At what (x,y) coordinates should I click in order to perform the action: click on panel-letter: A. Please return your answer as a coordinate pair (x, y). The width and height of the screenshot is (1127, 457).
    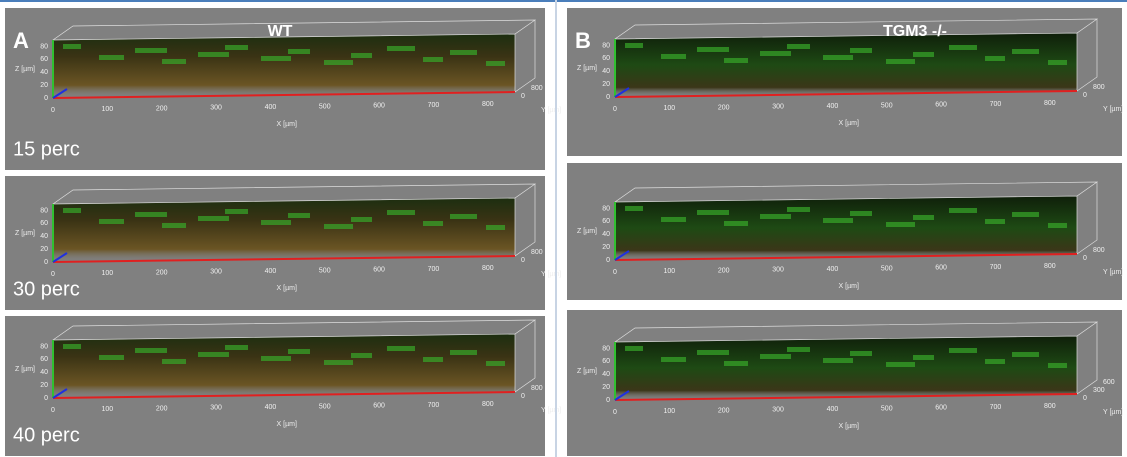
    Looking at the image, I should click on (21, 40).